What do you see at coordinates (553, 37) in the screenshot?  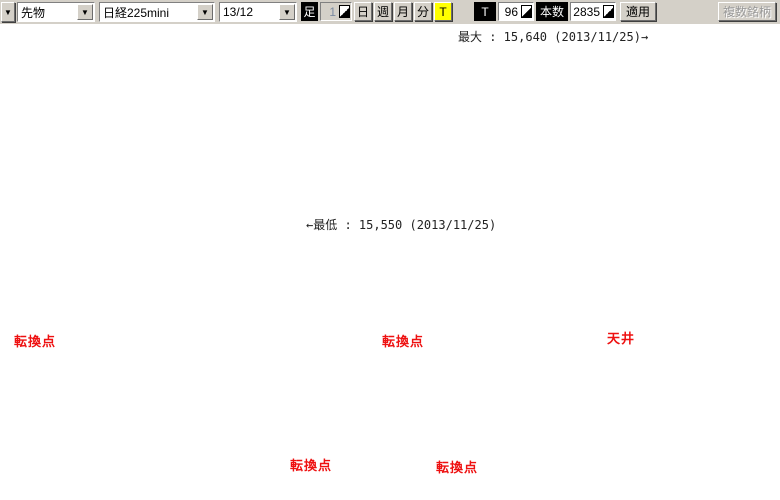 I see `max-annotation: 最大 : 15,640 (2013/11/25)→` at bounding box center [553, 37].